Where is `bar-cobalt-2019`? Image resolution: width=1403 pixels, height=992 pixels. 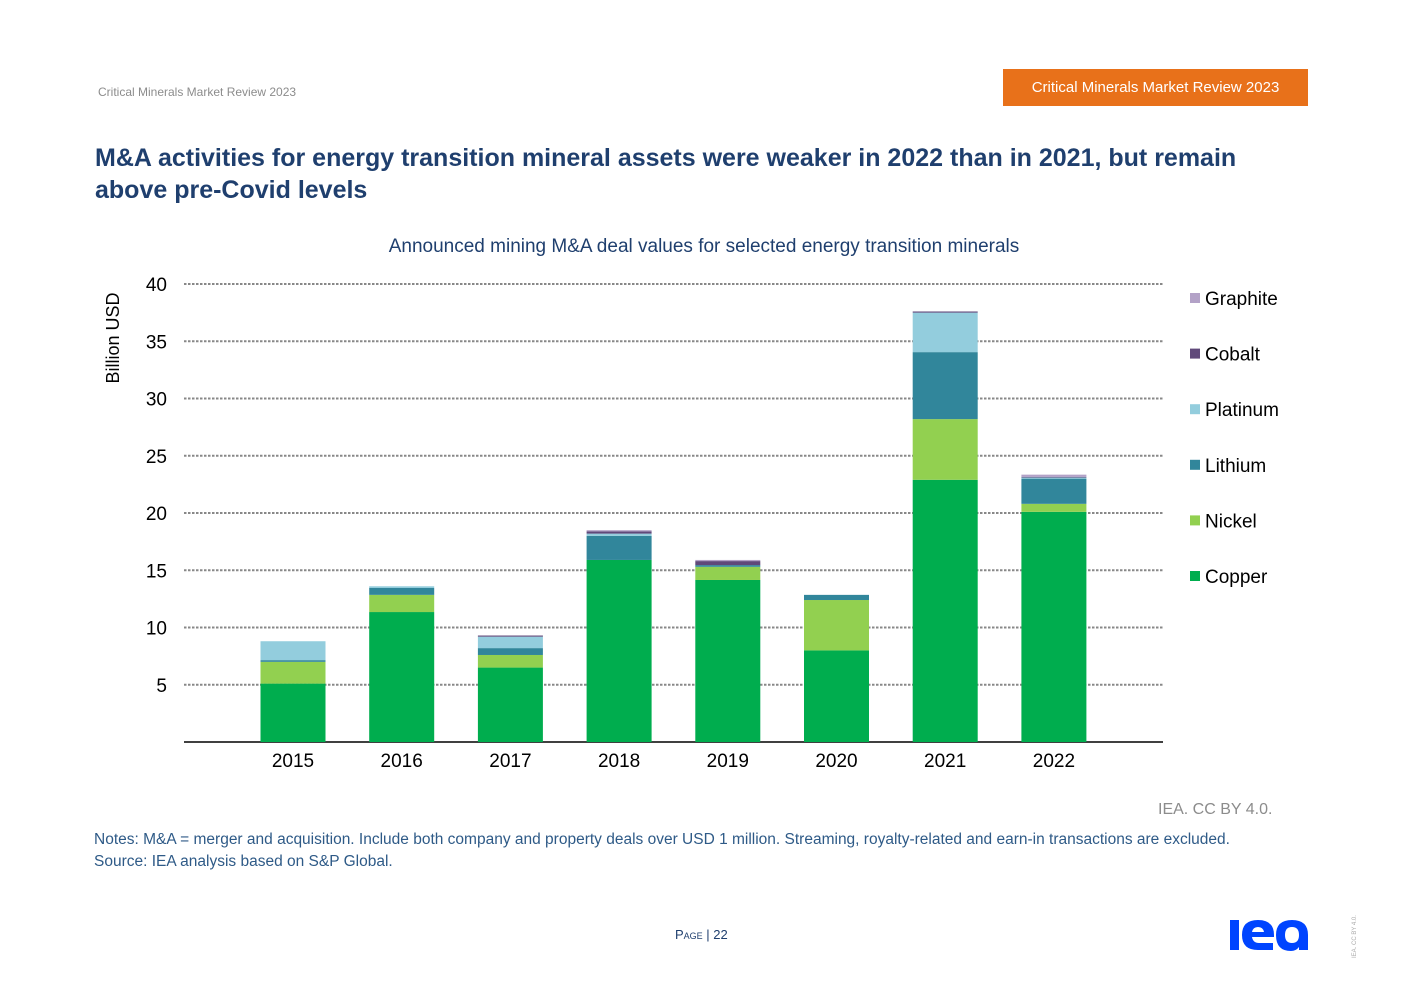
bar-cobalt-2019 is located at coordinates (728, 563).